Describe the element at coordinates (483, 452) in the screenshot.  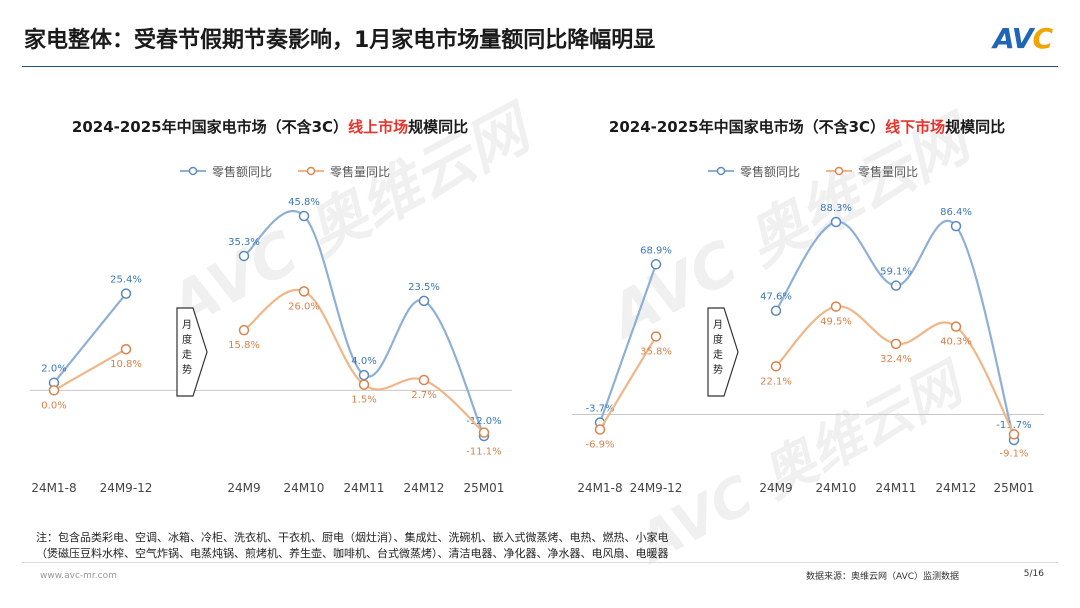
I see `data-label: -11.1%` at that location.